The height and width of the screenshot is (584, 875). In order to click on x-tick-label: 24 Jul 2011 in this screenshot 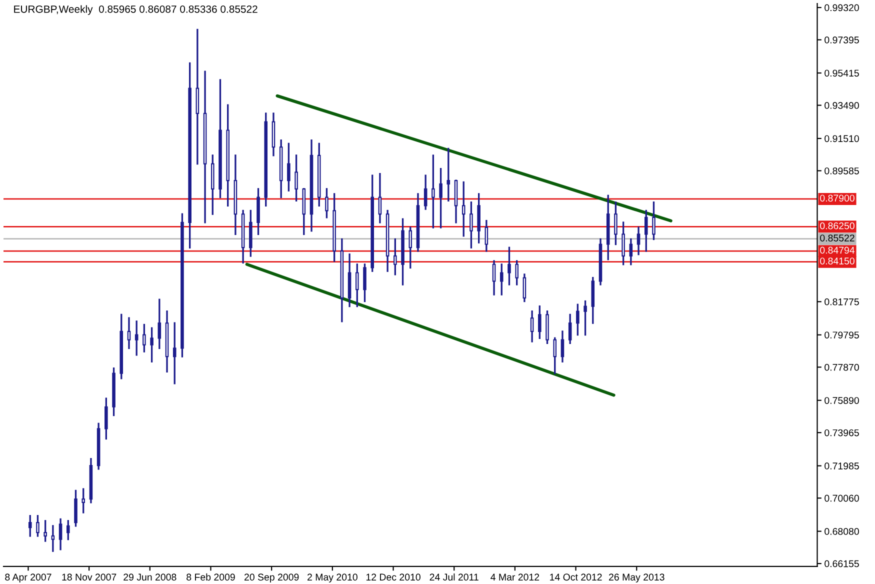, I will do `click(454, 577)`.